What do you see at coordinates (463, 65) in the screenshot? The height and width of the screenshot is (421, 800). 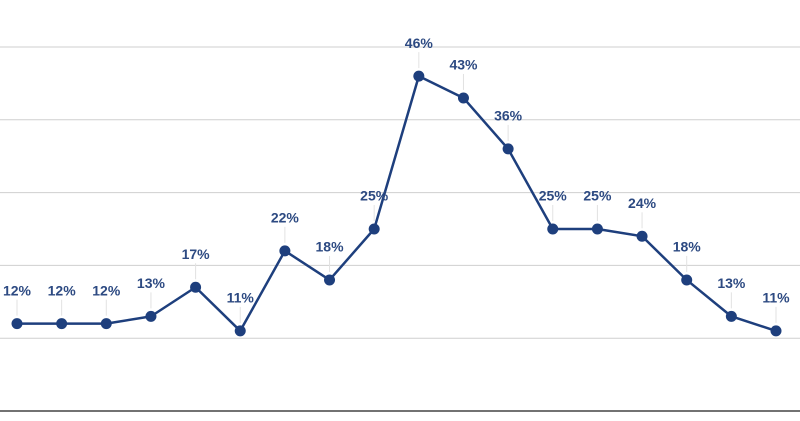 I see `data-label: 43%` at bounding box center [463, 65].